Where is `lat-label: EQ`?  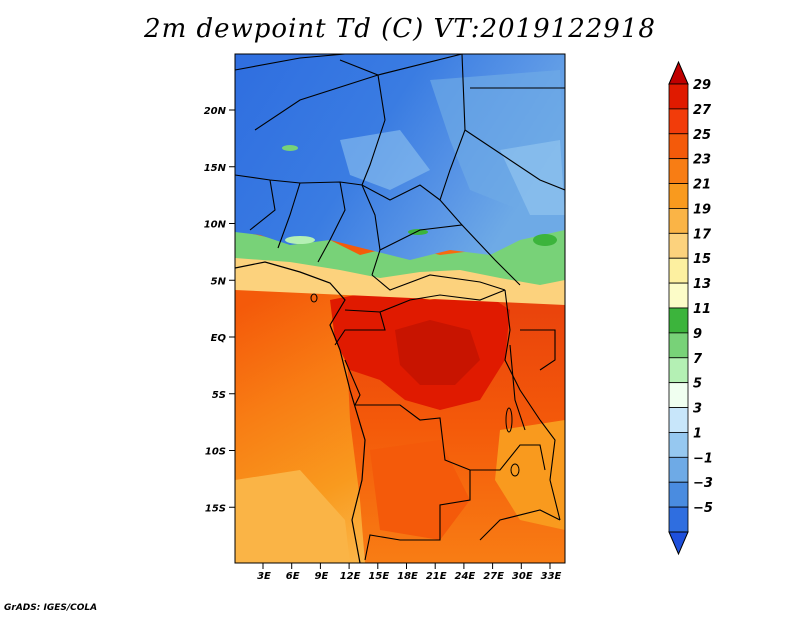 lat-label: EQ is located at coordinates (219, 338).